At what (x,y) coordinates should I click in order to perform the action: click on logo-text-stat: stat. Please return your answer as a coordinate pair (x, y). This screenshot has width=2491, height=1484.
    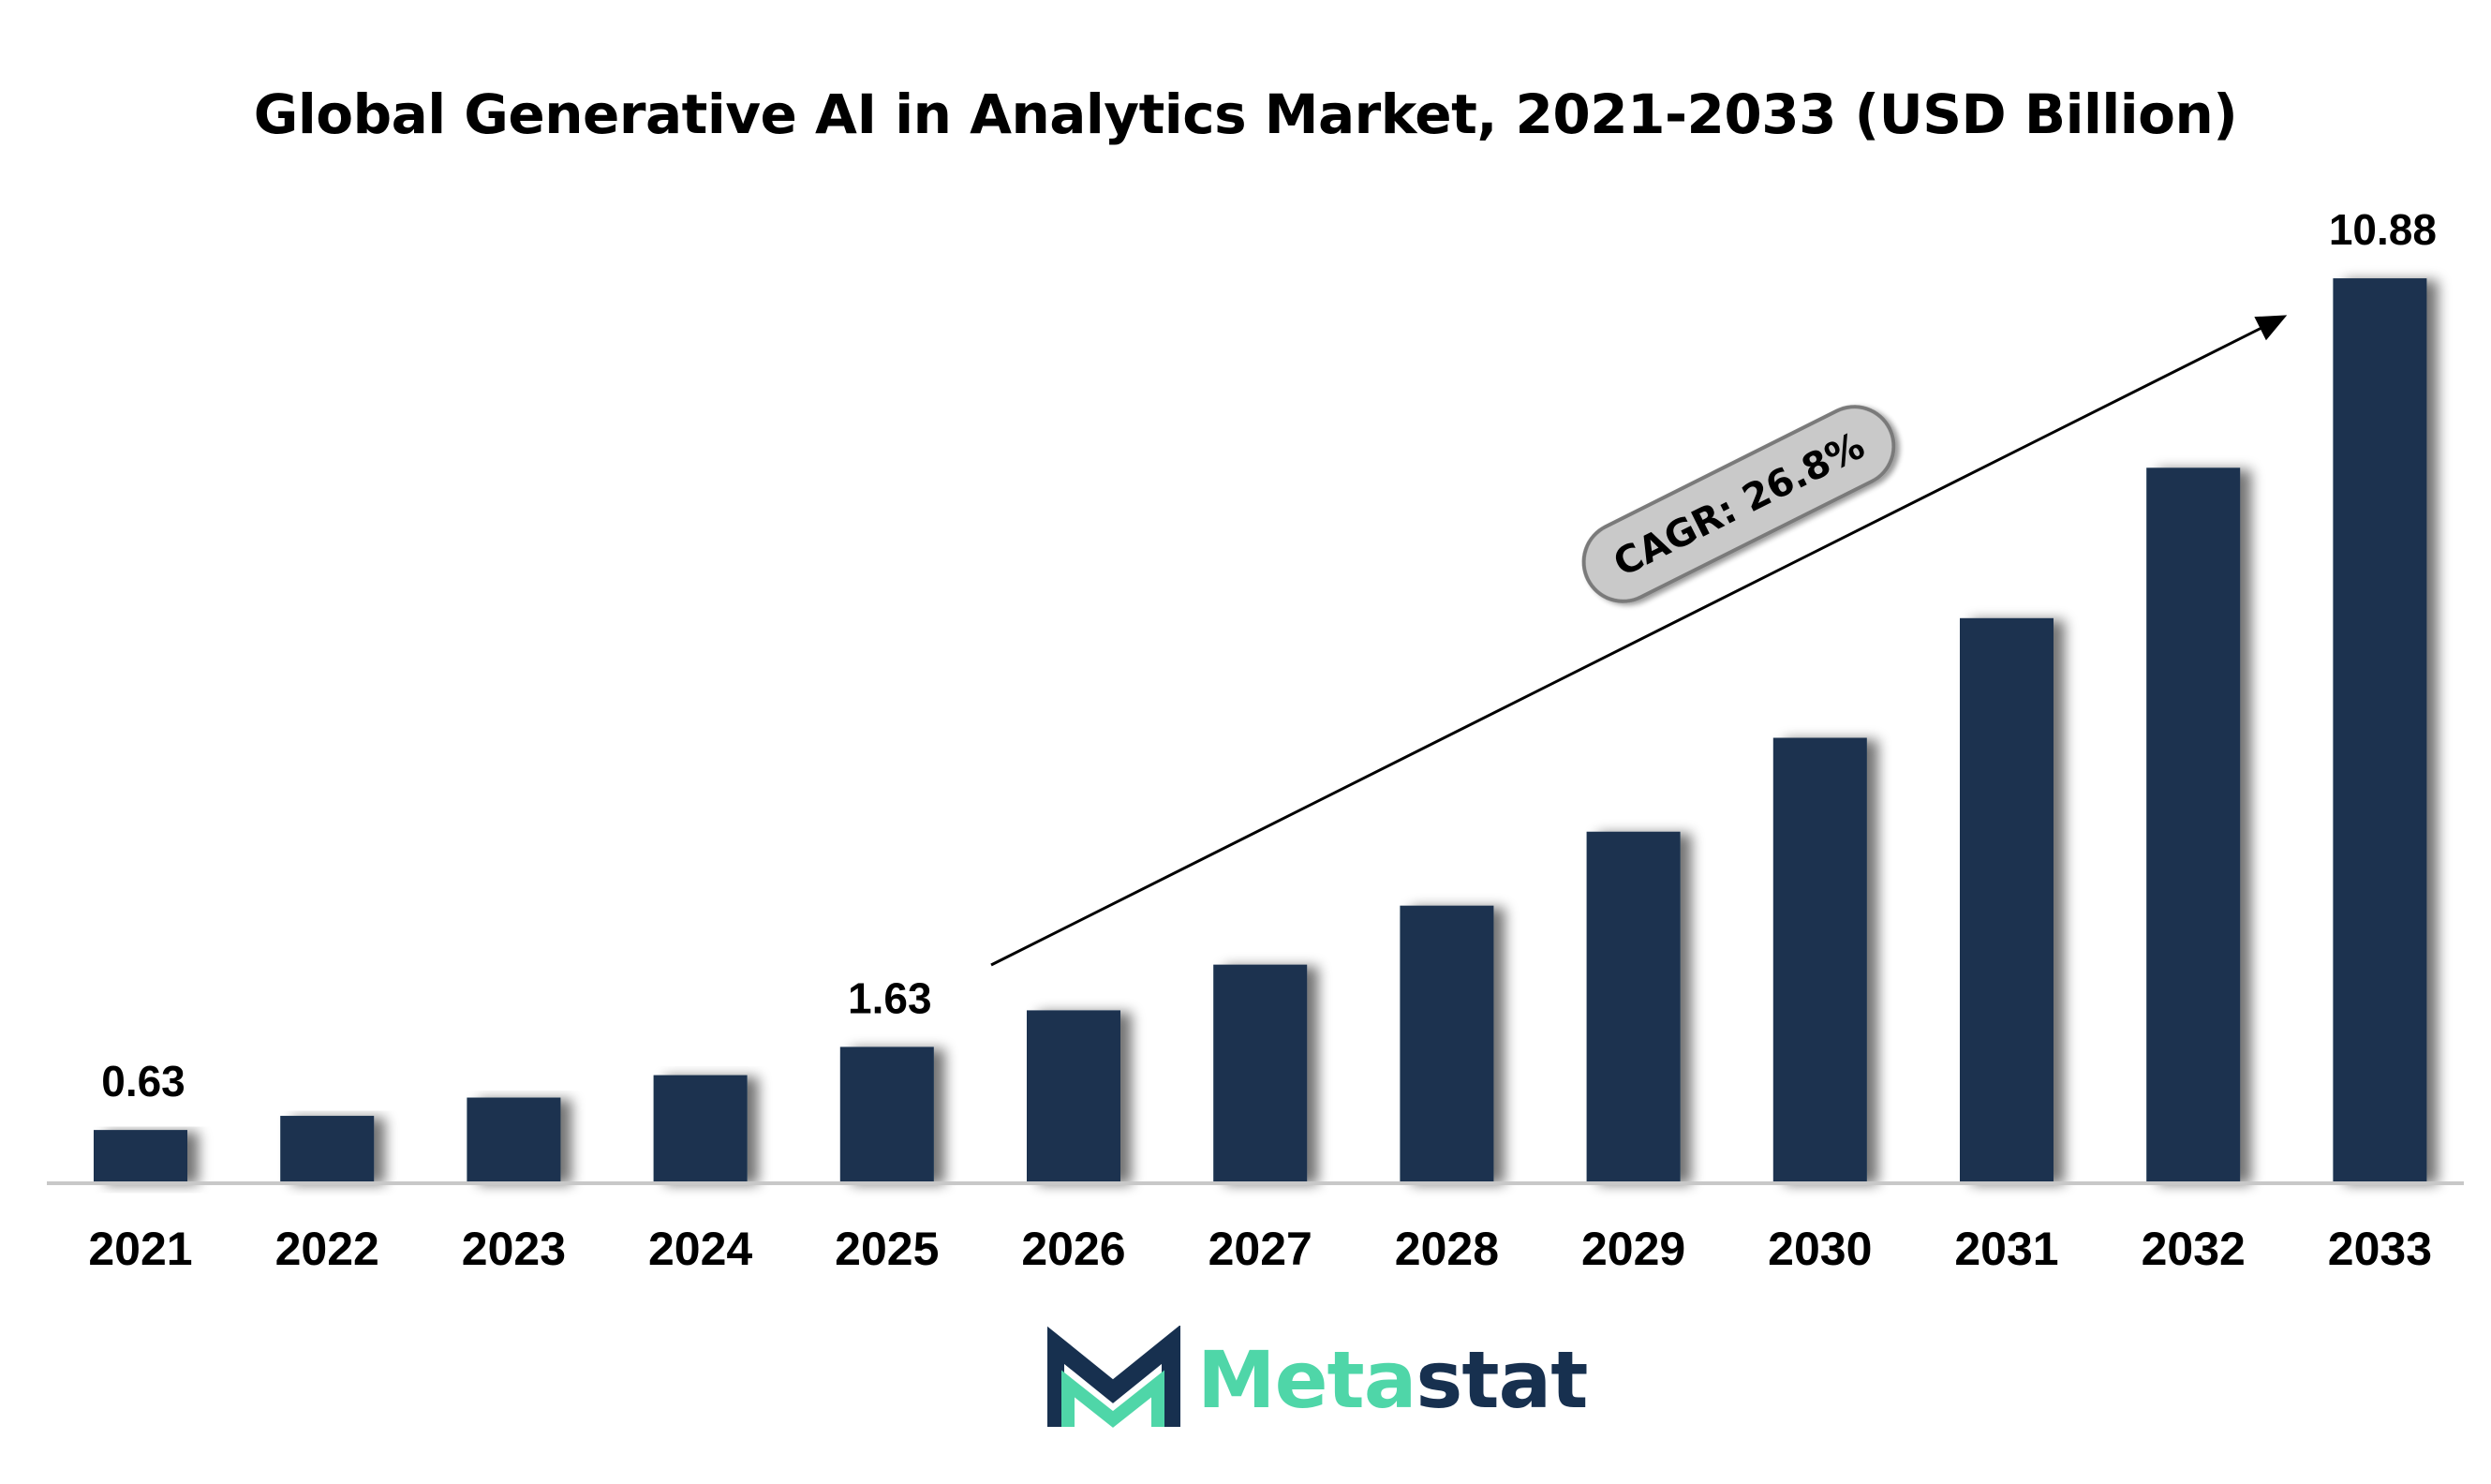
    Looking at the image, I should click on (1502, 1380).